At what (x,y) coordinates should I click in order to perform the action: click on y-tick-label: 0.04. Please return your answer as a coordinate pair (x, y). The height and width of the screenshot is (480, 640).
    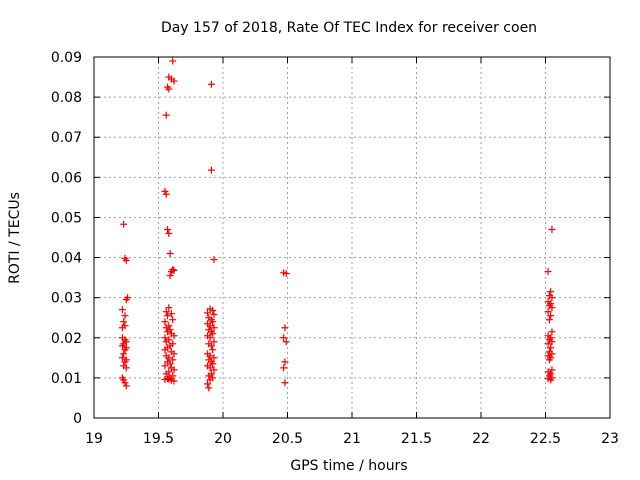
    Looking at the image, I should click on (66, 259).